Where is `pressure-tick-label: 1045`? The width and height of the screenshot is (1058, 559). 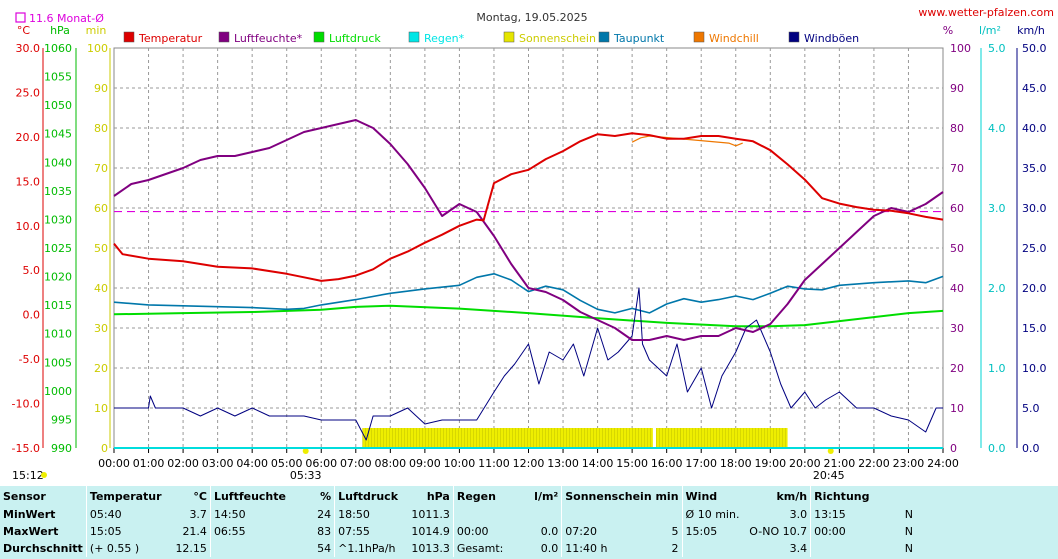
pressure-tick-label: 1045 is located at coordinates (58, 134).